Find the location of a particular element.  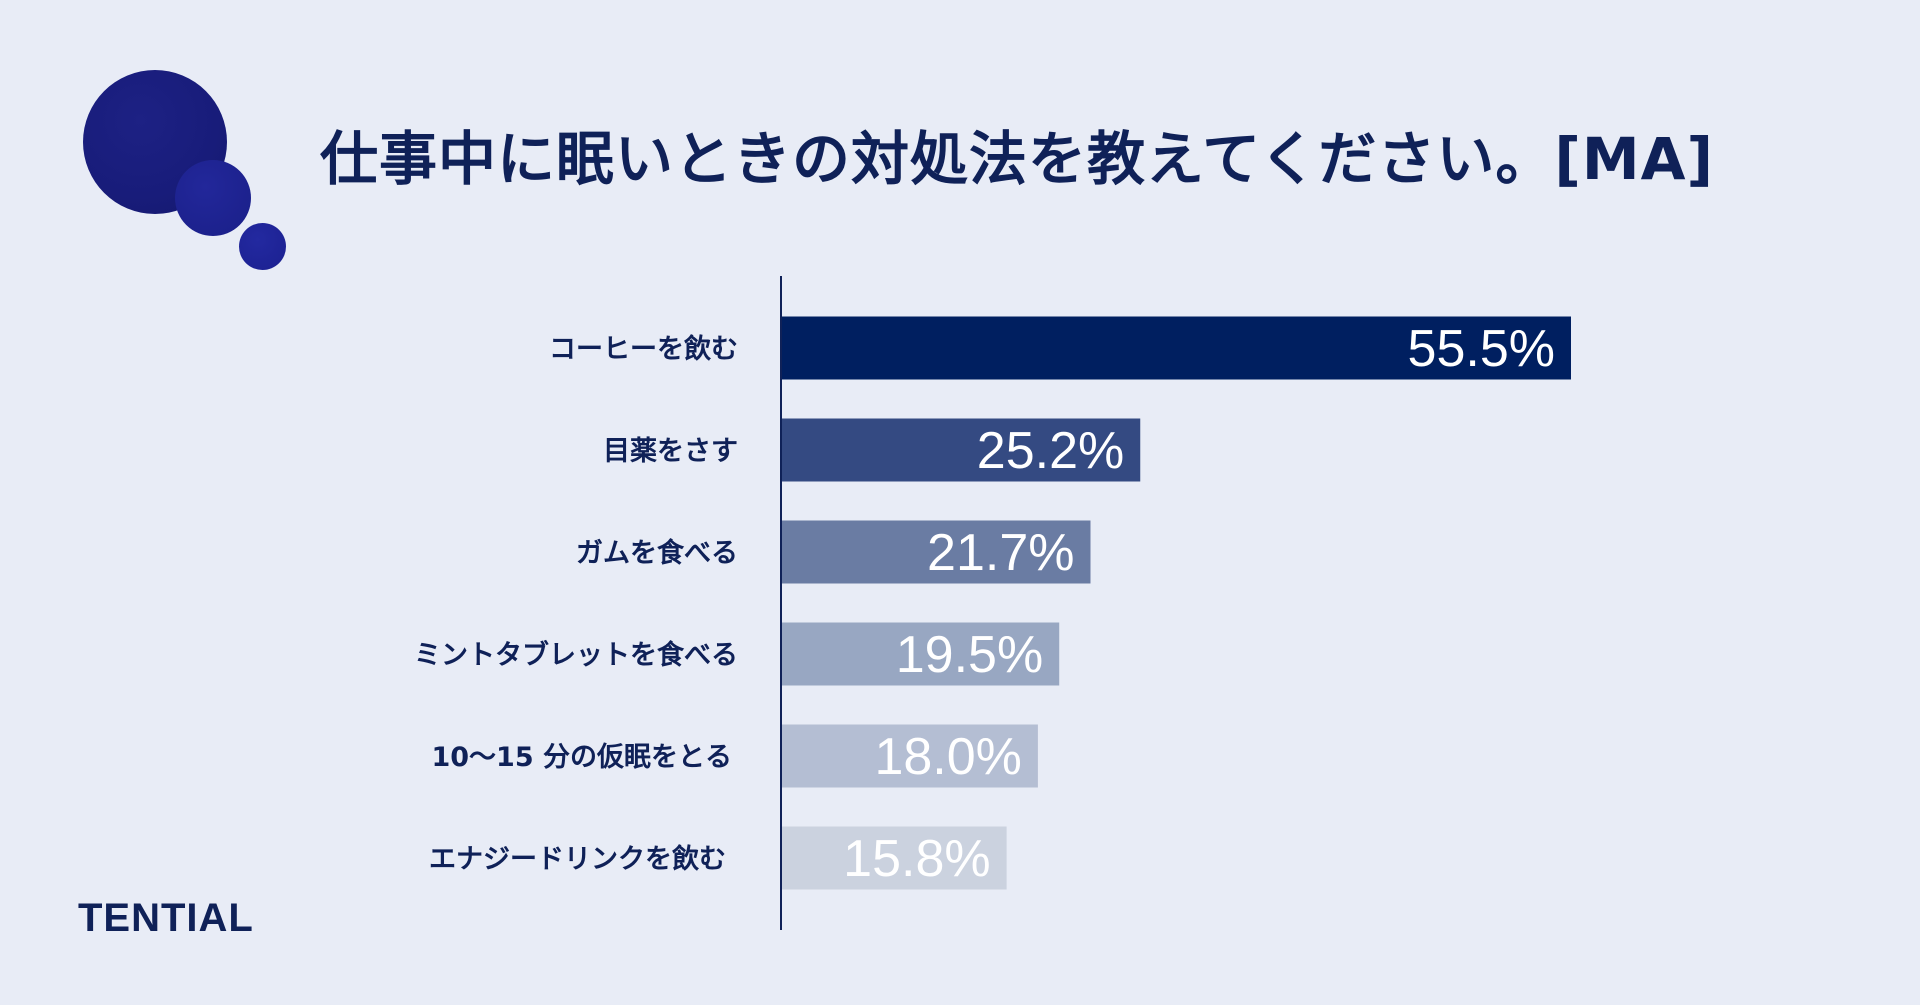

category-label-4: ミントタブレットを食べる is located at coordinates (576, 655).